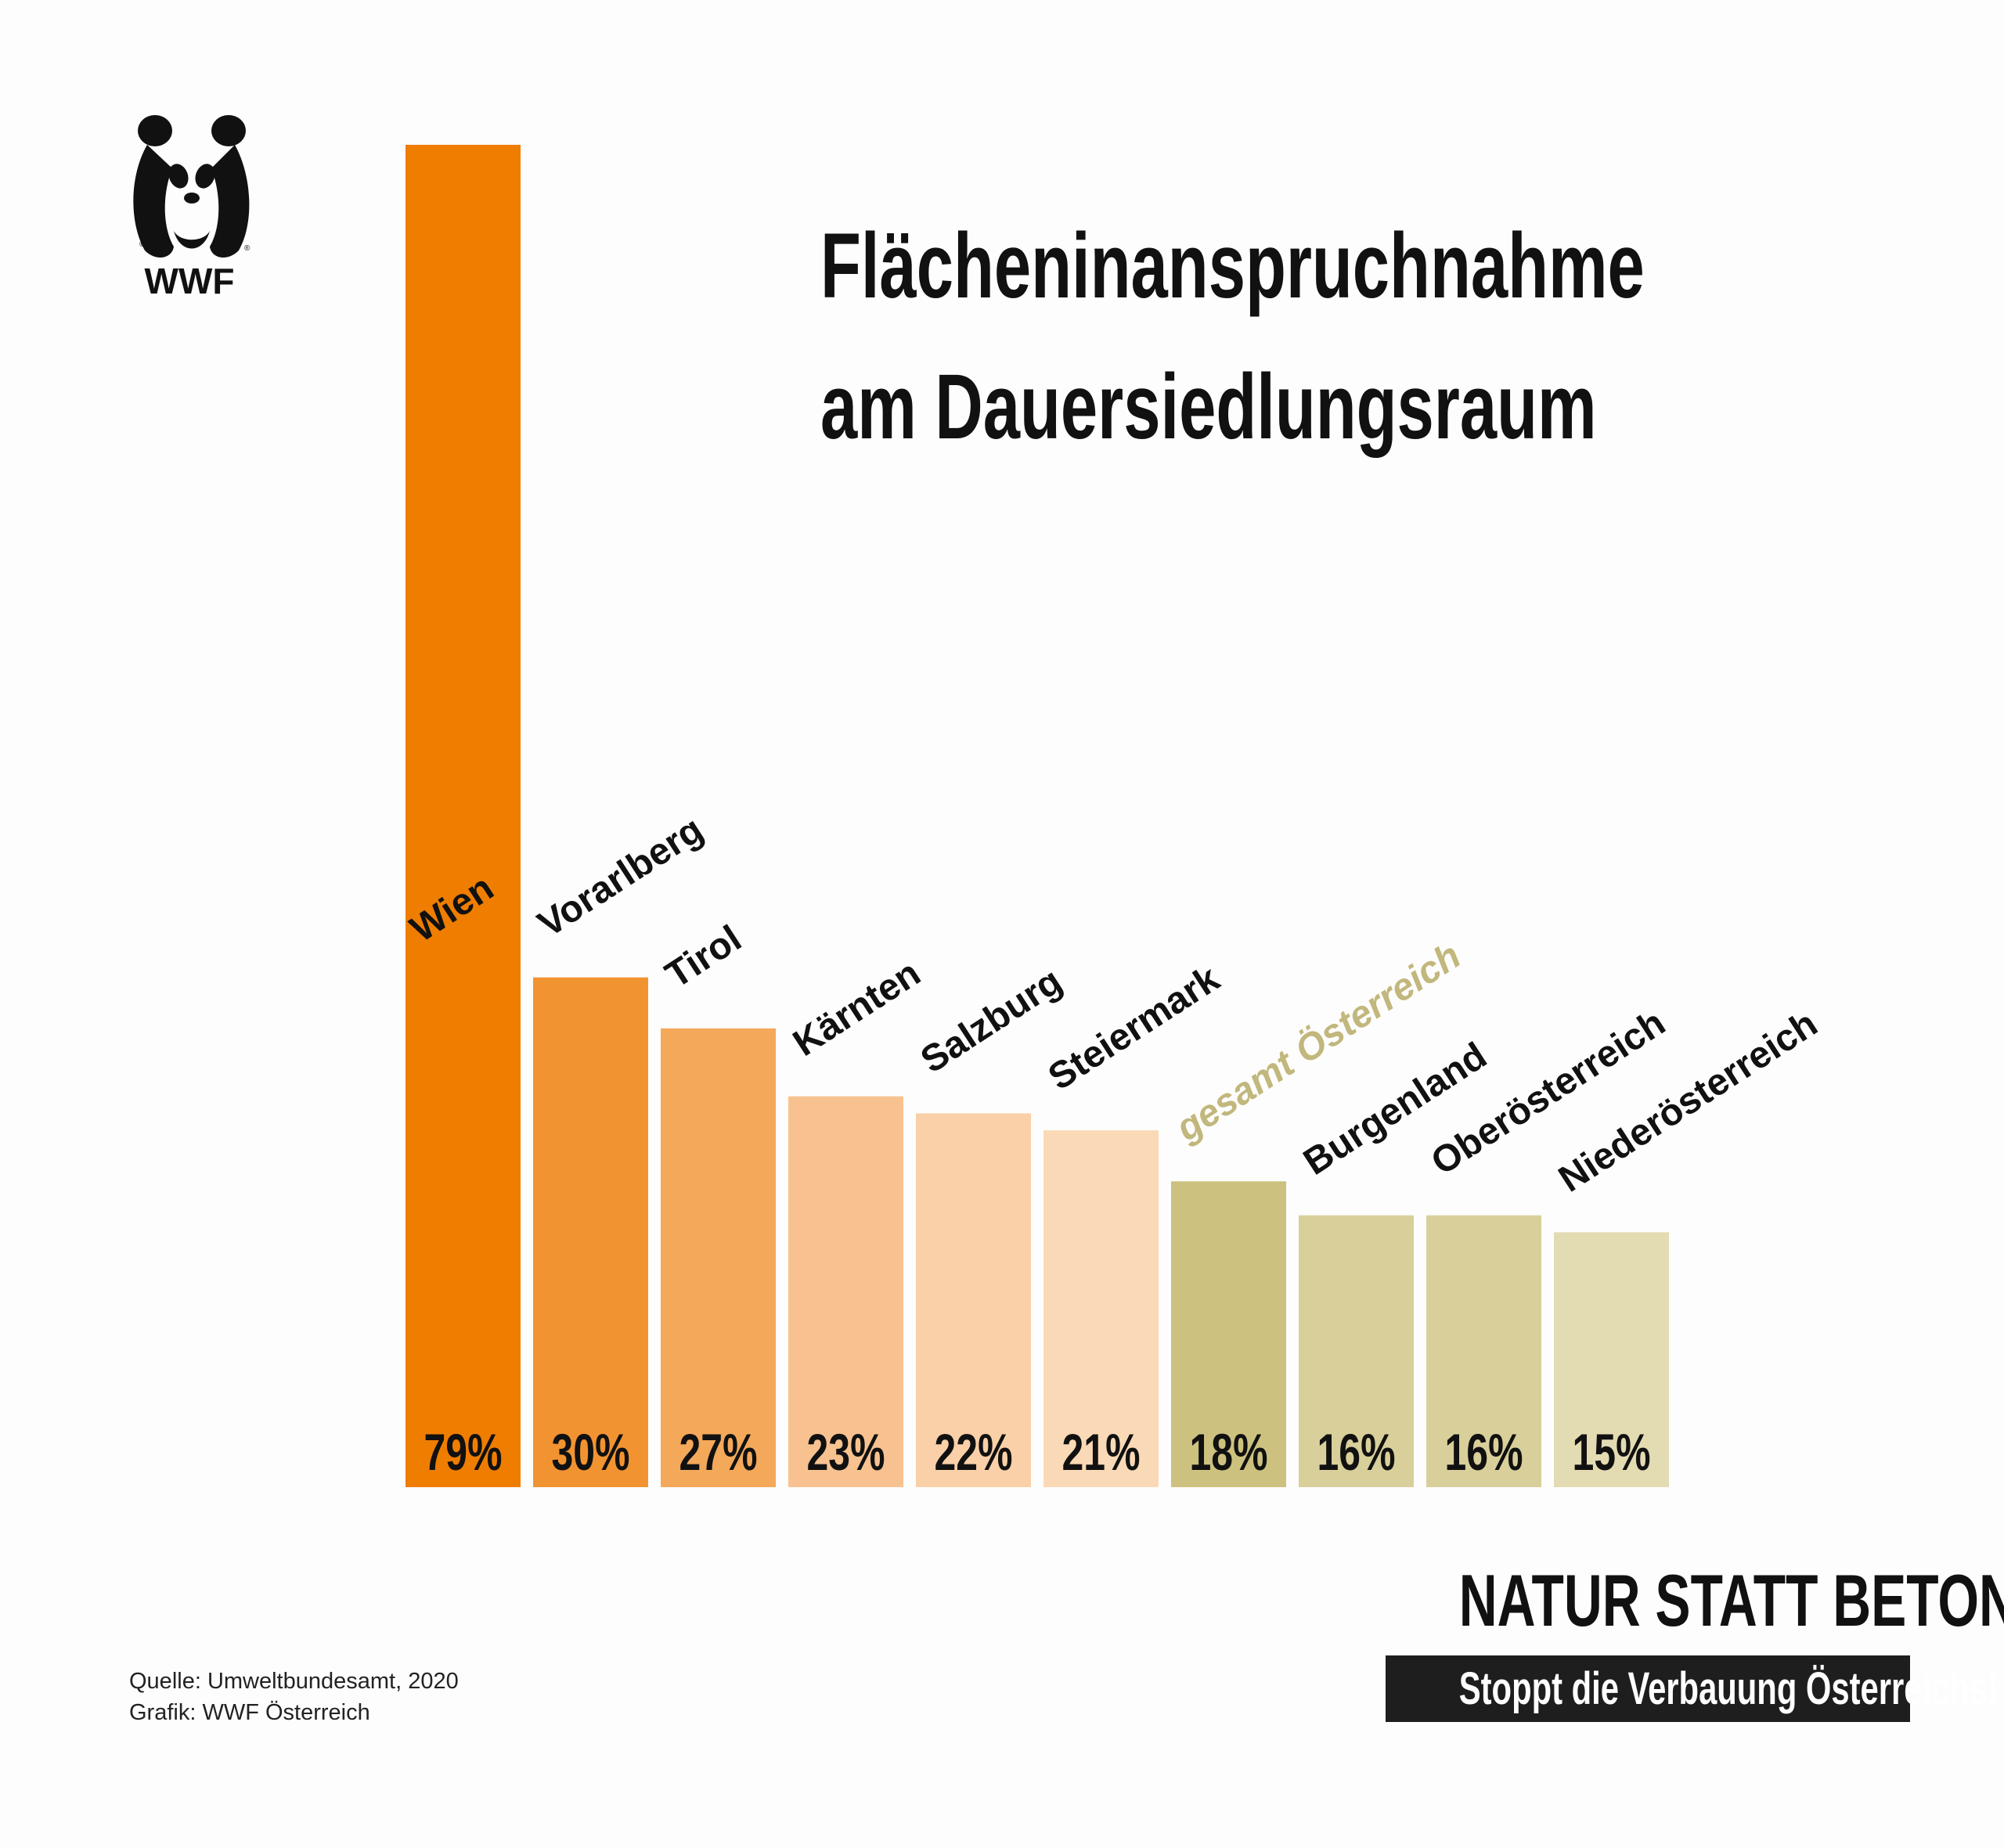 The image size is (2004, 1848). I want to click on category-label-6: gesamt Österreich, so click(1318, 1042).